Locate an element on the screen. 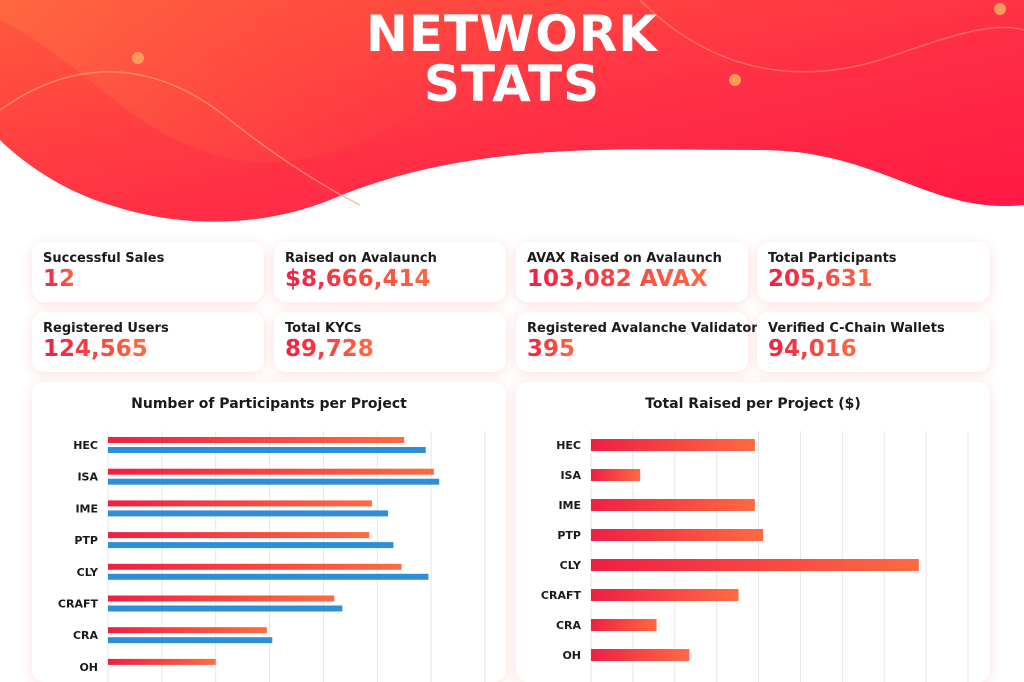 The width and height of the screenshot is (1024, 682). stat-label: Total Participants is located at coordinates (832, 258).